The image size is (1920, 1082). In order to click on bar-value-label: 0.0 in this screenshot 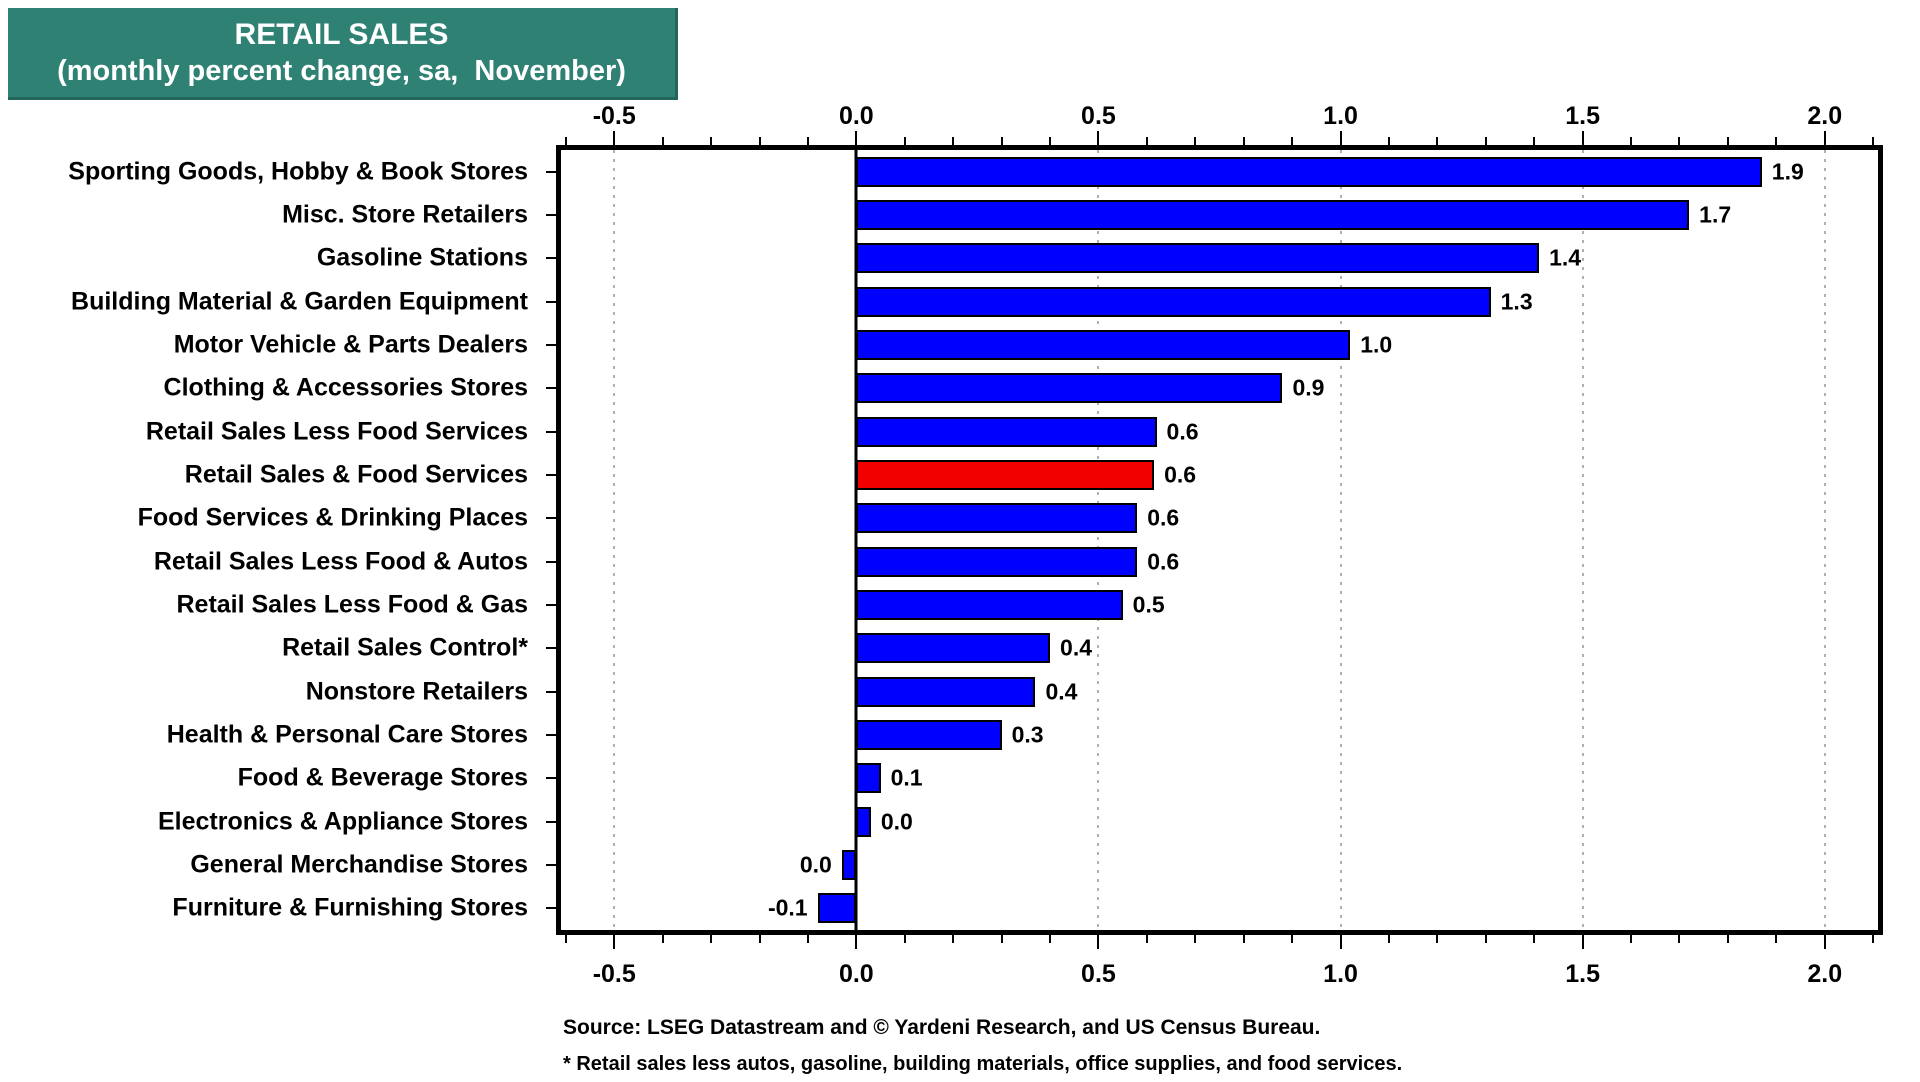, I will do `click(896, 821)`.